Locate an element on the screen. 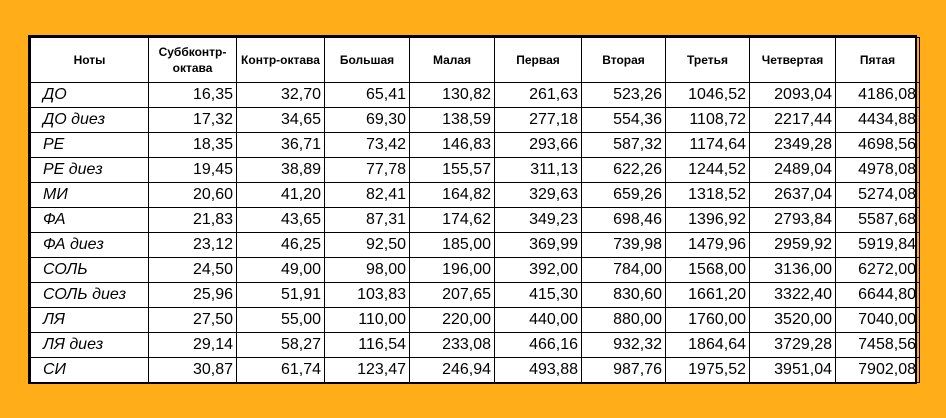 The width and height of the screenshot is (946, 418). frequency-cell: 36,71 is located at coordinates (280, 145).